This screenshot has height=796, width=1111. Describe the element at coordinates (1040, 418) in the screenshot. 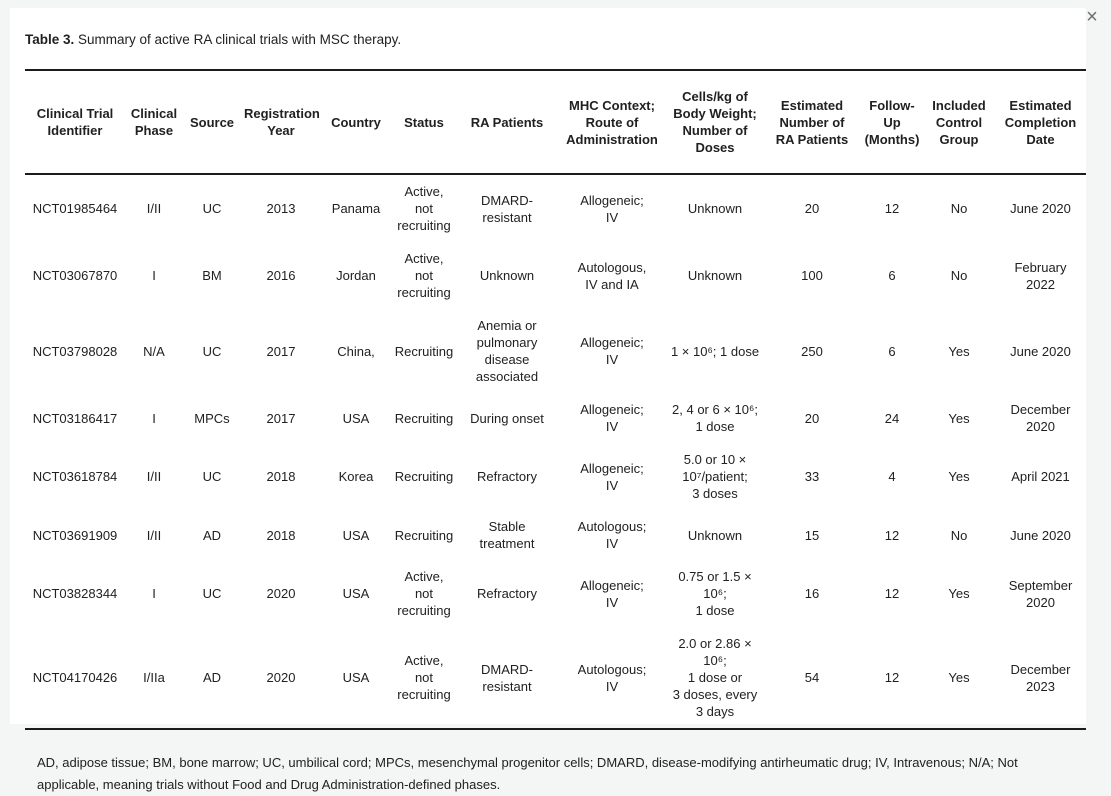

I see `table-cell: December 2020` at that location.